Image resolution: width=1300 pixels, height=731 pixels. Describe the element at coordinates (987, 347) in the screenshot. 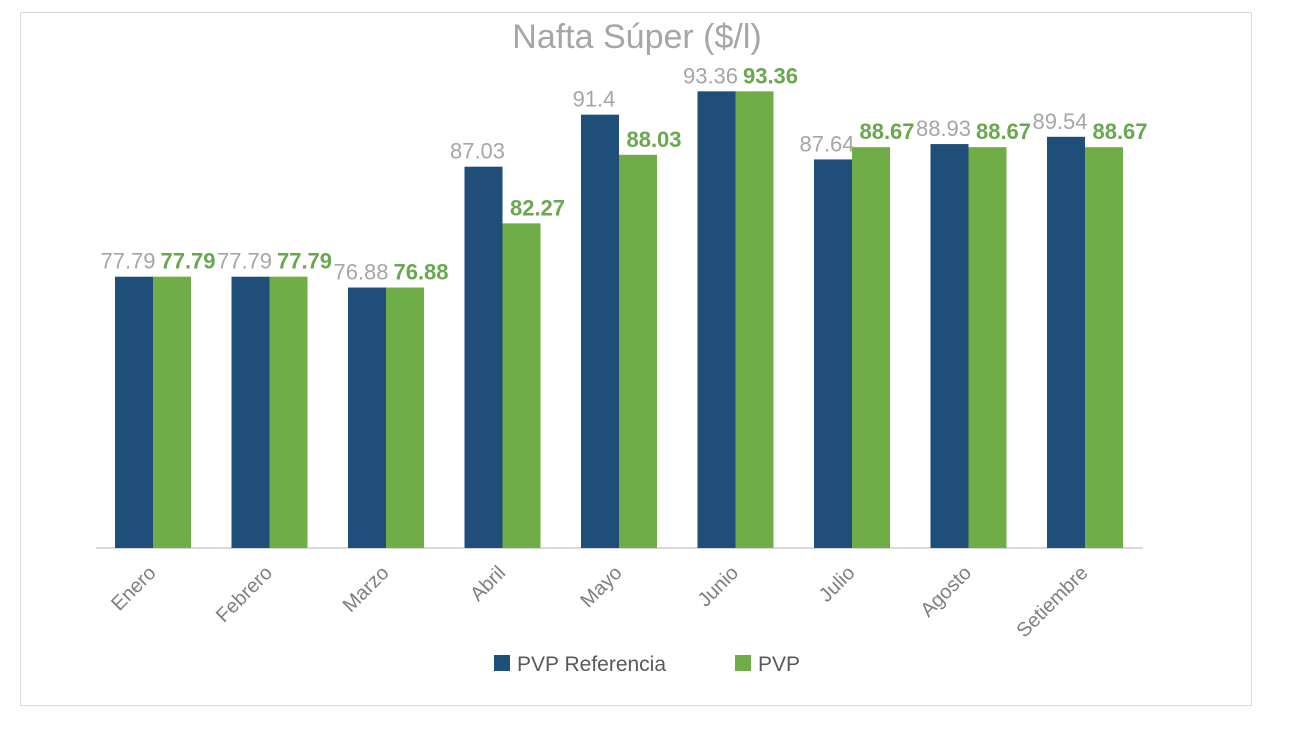

I see `bar-pvp-agosto` at that location.